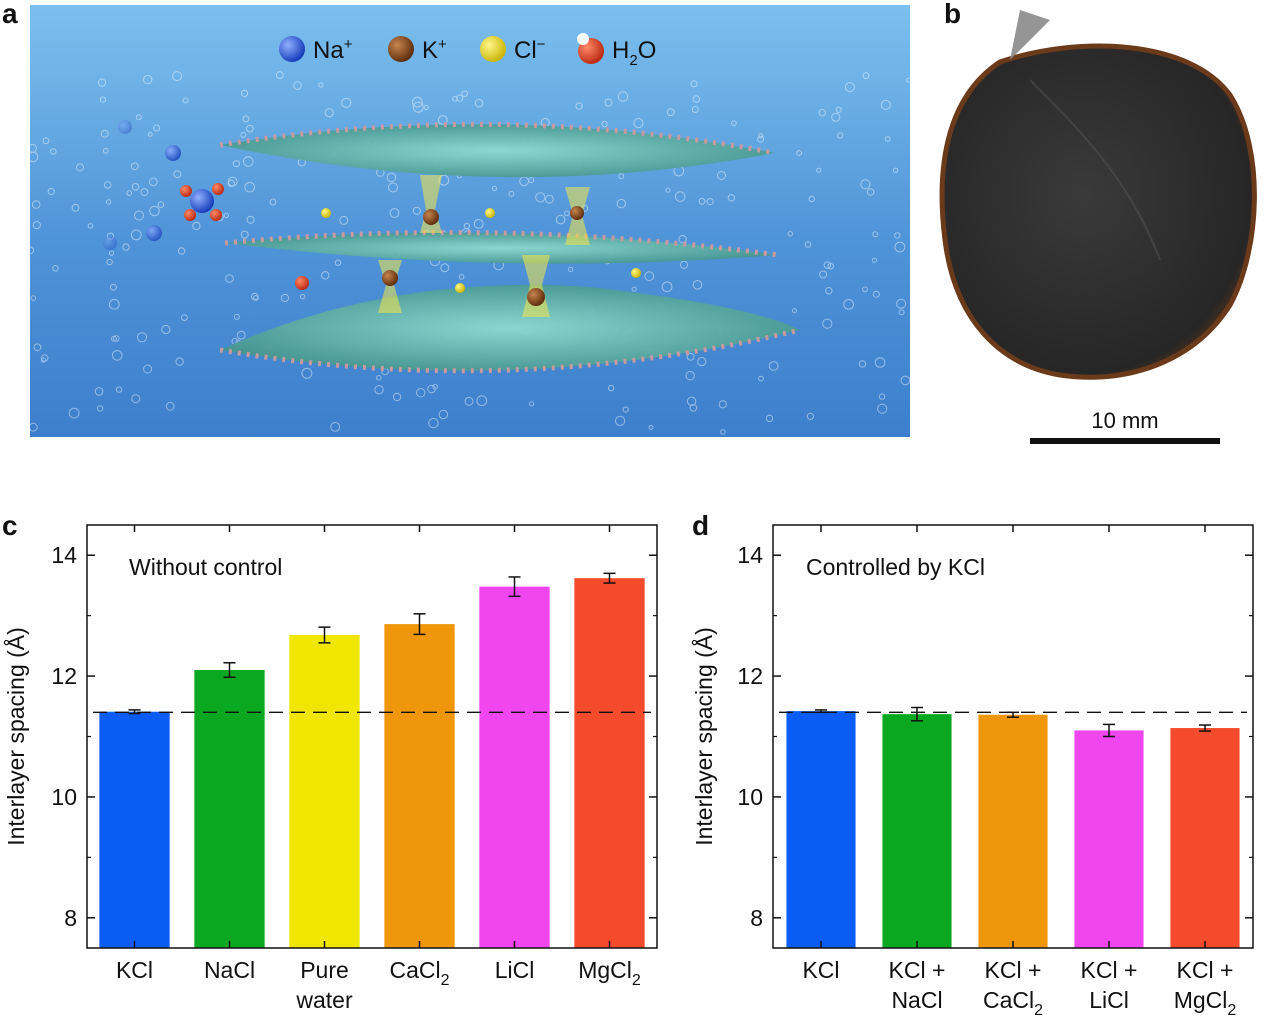 Image resolution: width=1264 pixels, height=1023 pixels. Describe the element at coordinates (609, 973) in the screenshot. I see `x-tick-label-5: MgCl2` at that location.